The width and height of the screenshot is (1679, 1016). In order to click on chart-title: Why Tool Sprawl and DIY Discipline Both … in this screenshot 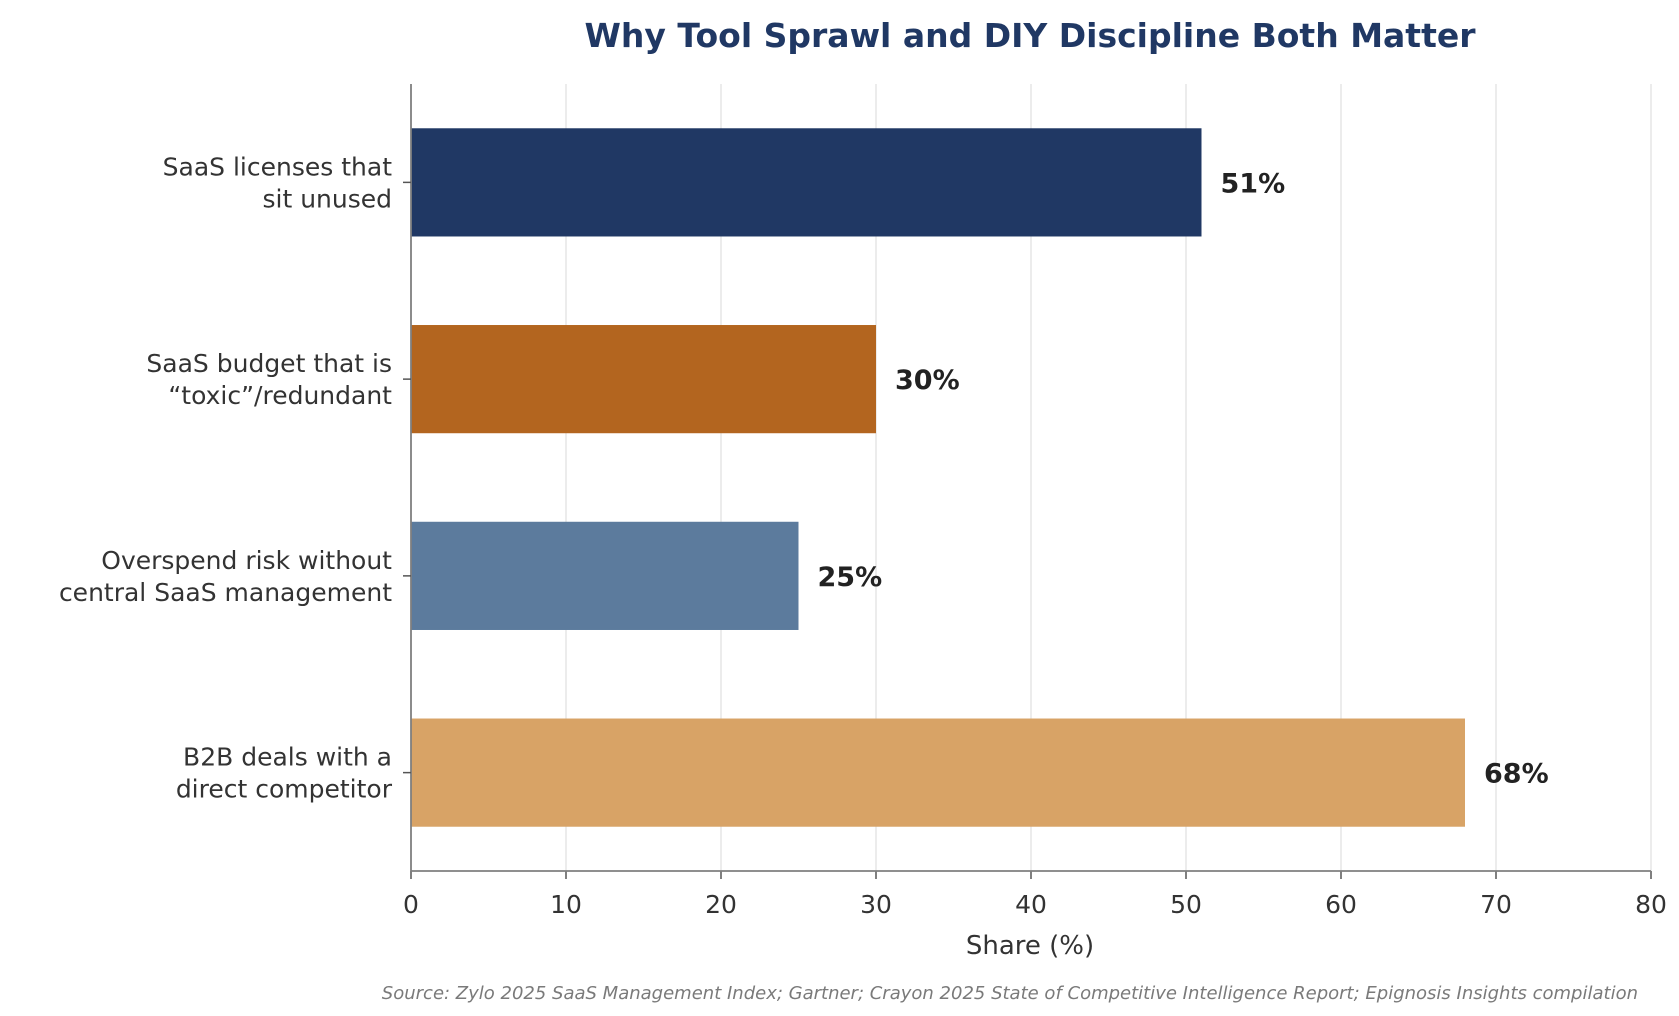, I will do `click(1030, 35)`.